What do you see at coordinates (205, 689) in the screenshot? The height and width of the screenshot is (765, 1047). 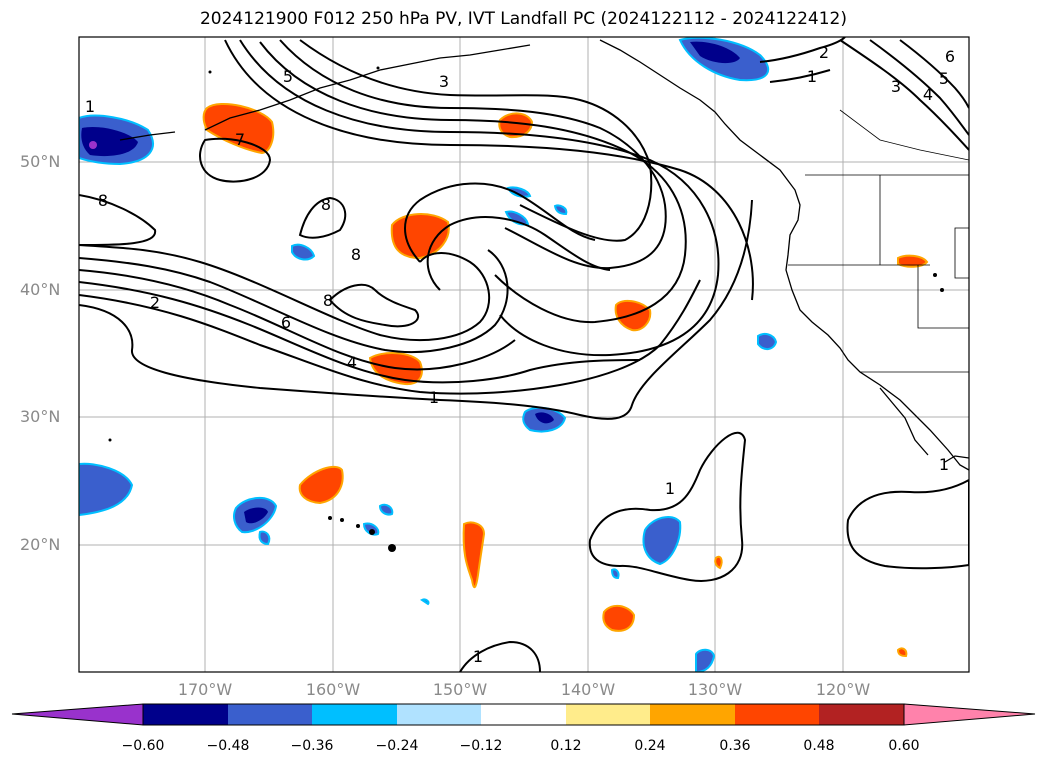 I see `lon-label: 170°W` at bounding box center [205, 689].